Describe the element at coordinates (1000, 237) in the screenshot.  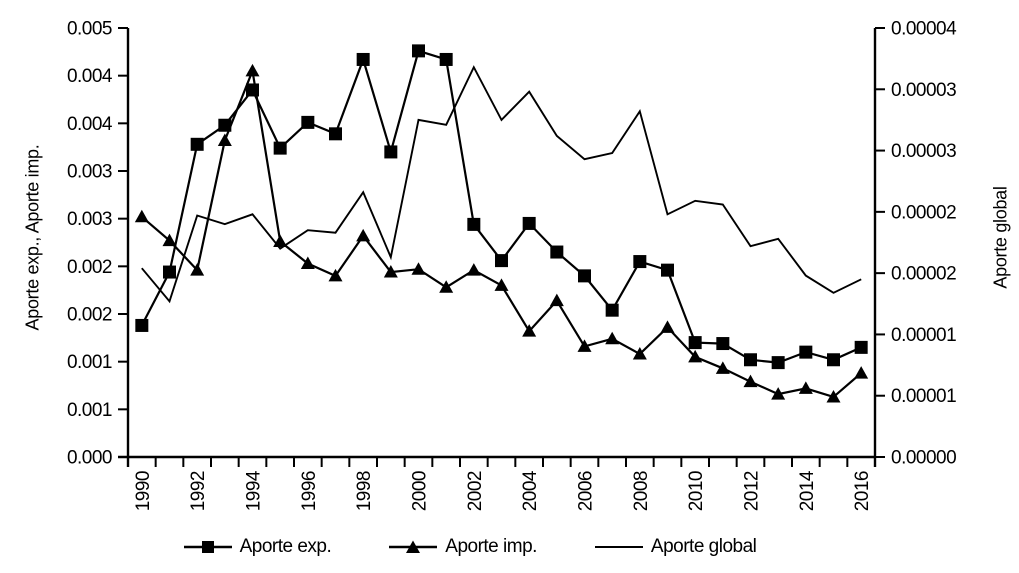
I see `right-axis-title: Aporte global` at that location.